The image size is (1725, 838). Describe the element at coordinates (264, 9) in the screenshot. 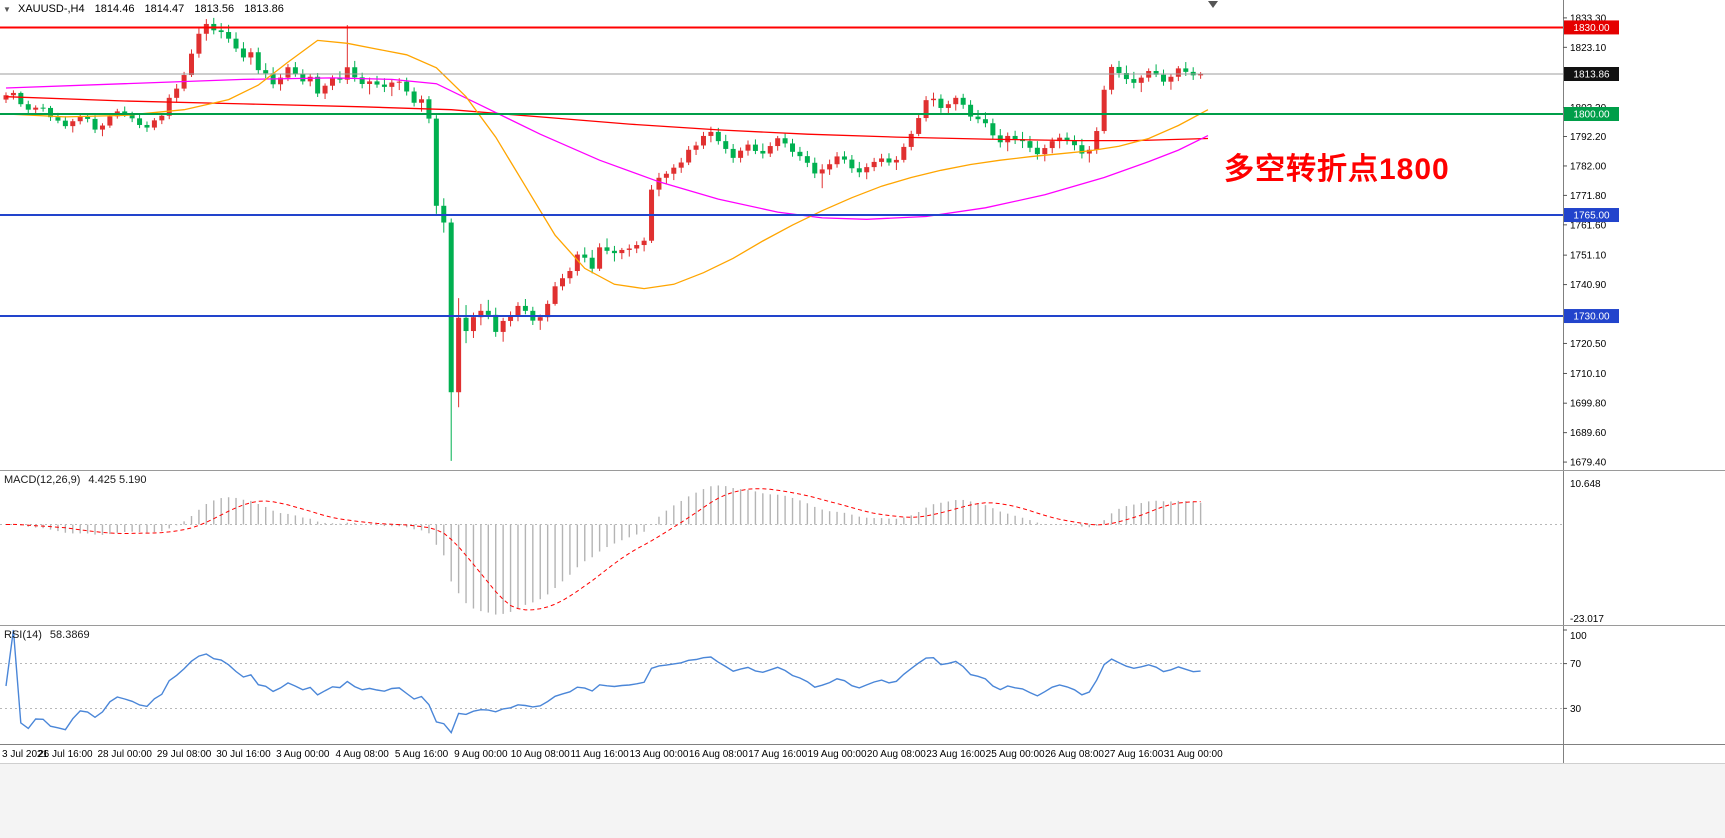

I see `ohlc-close: 1813.86` at that location.